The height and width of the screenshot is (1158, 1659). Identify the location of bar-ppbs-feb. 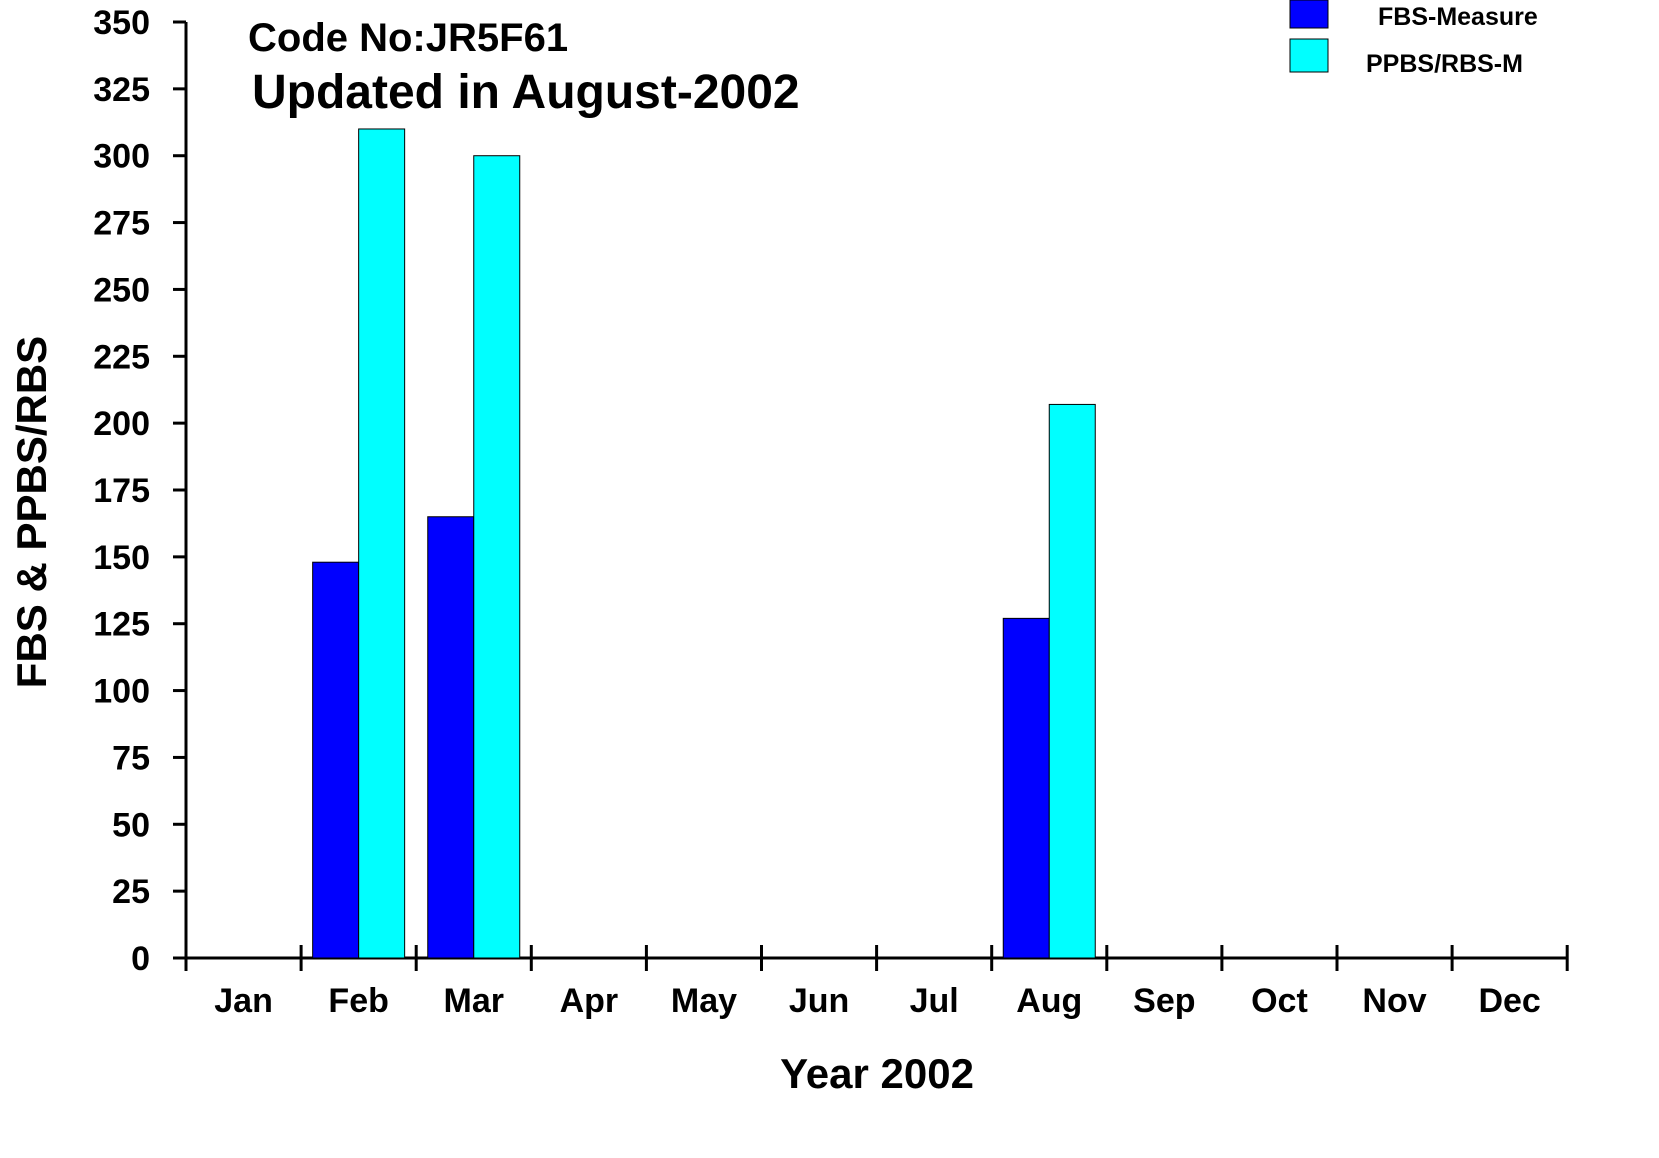
(382, 543).